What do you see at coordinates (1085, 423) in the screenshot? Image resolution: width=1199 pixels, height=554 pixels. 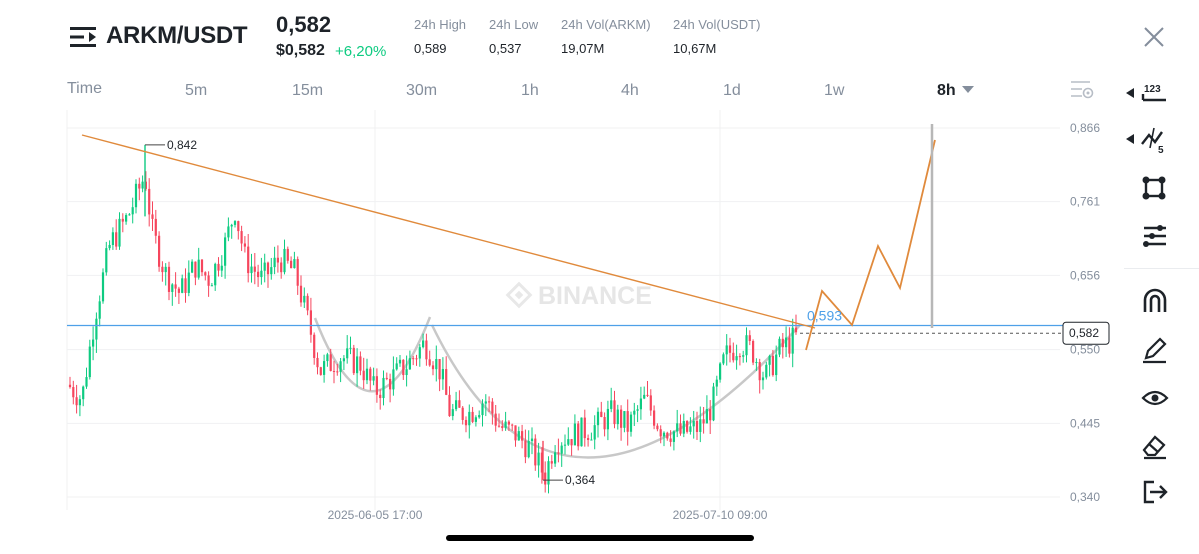 I see `y-tick-label: 0,445` at bounding box center [1085, 423].